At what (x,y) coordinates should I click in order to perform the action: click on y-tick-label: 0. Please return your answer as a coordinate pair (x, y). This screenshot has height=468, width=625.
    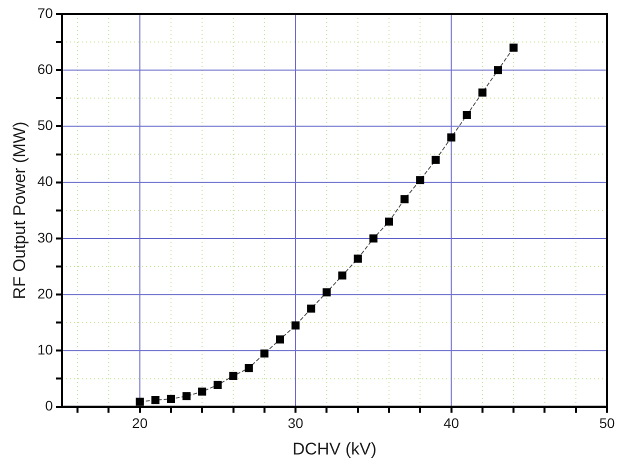
    Looking at the image, I should click on (49, 406).